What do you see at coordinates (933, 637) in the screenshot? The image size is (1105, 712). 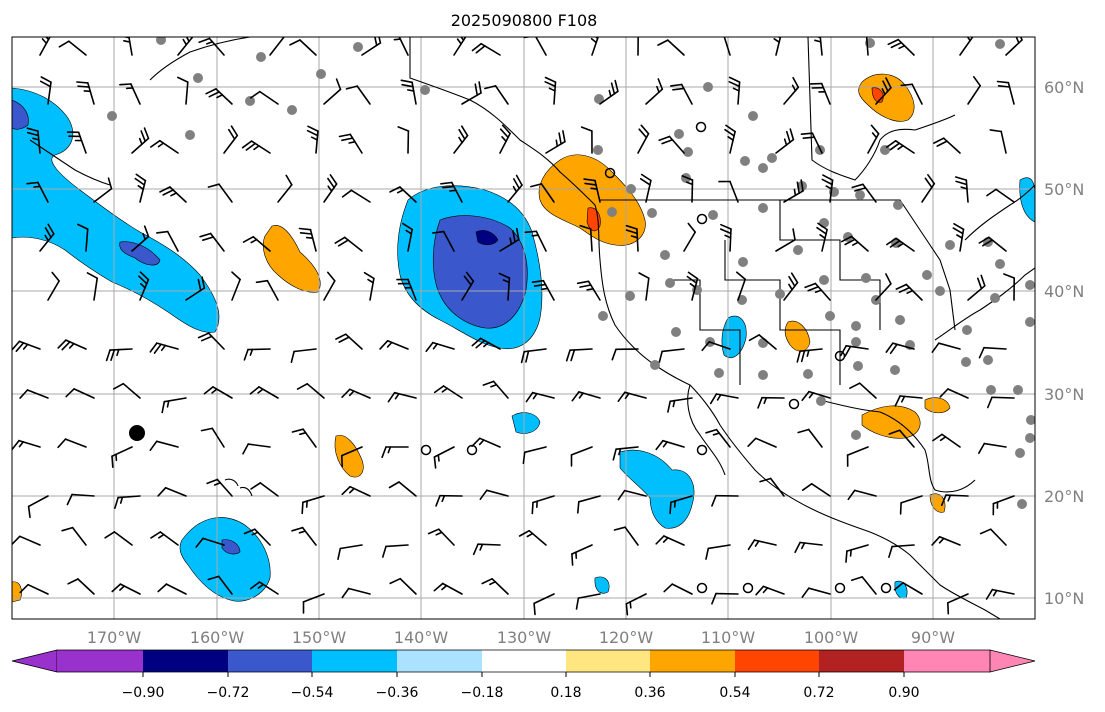 I see `lon-tick-90w: 90°W` at bounding box center [933, 637].